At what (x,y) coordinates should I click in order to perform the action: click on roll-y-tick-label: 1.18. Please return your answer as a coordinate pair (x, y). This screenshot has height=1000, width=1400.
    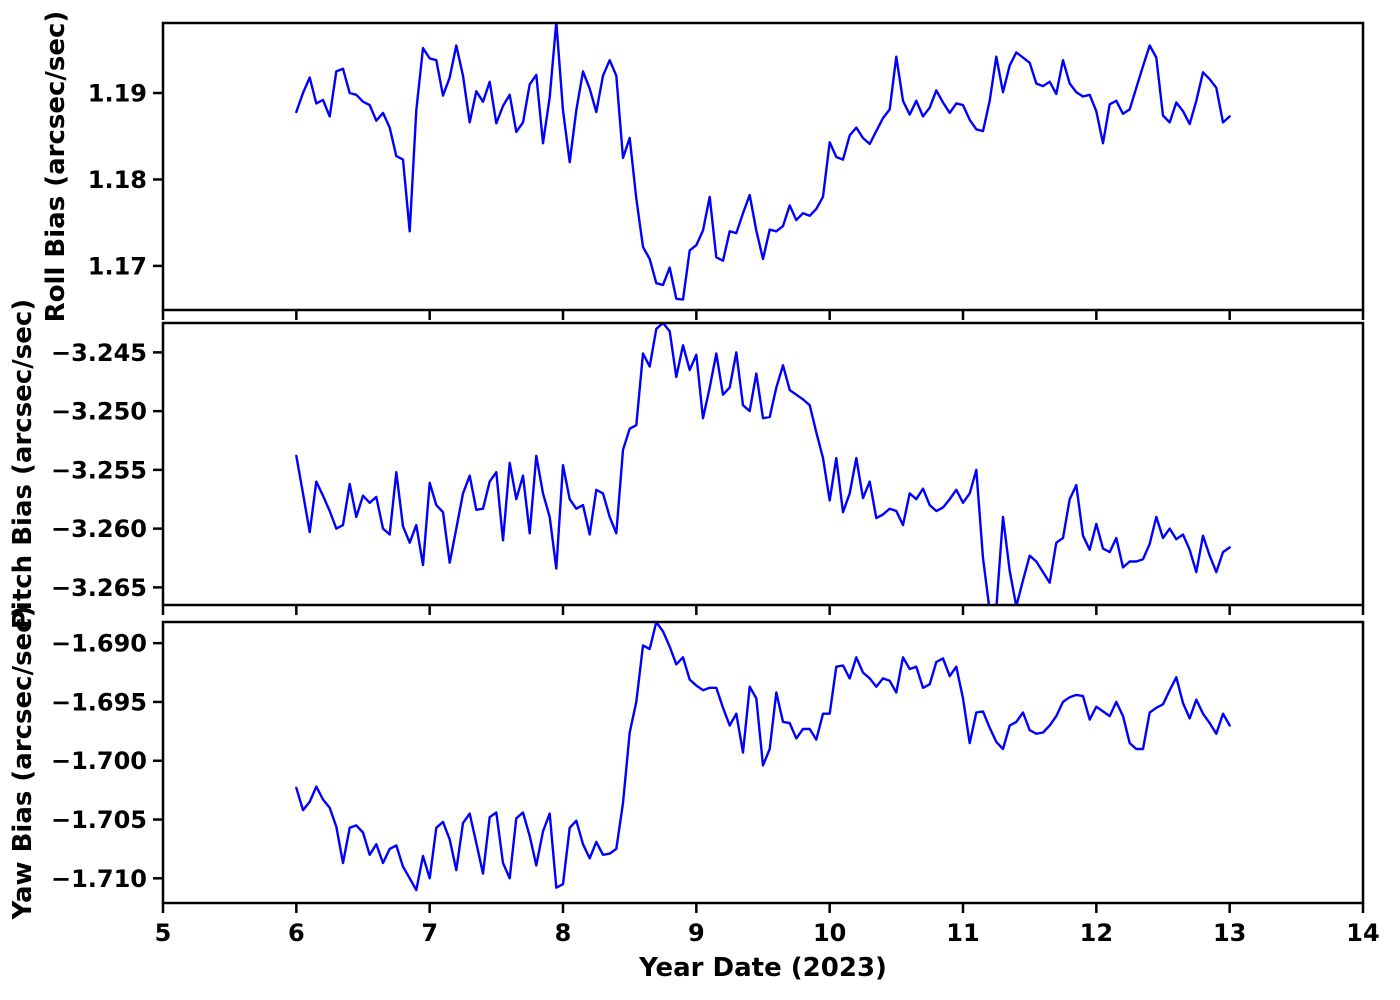
    Looking at the image, I should click on (117, 180).